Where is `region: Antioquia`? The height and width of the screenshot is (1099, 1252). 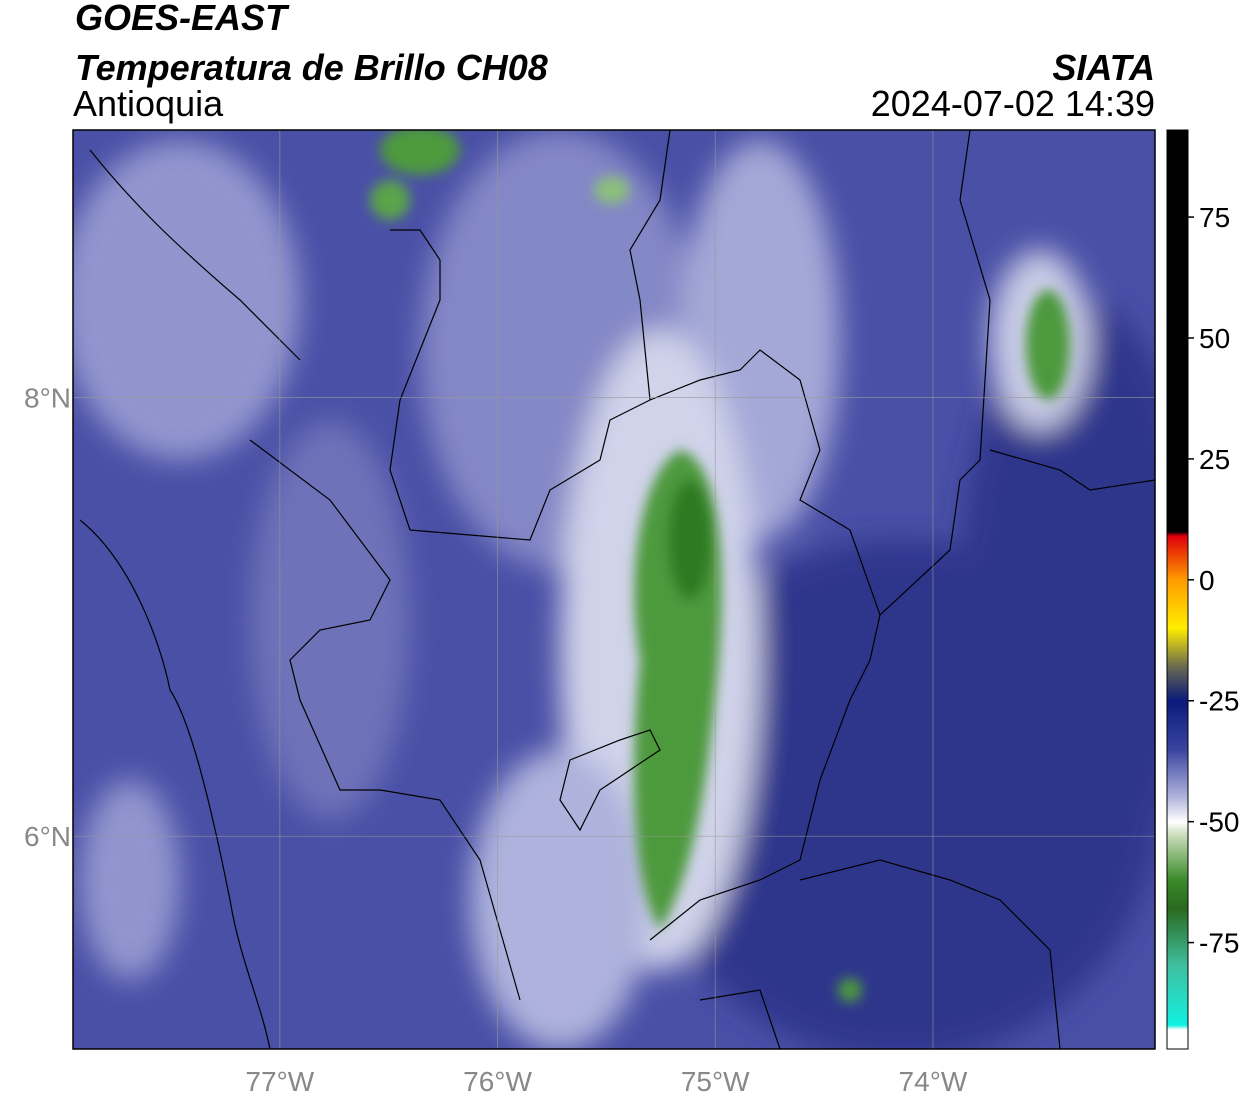 region: Antioquia is located at coordinates (148, 103).